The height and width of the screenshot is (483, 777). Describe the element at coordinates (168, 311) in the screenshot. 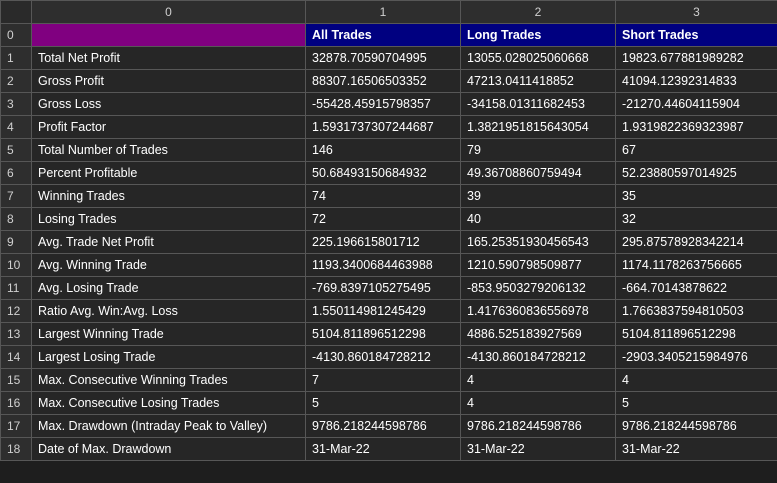

I see `table-cell: Ratio Avg. Win:Avg. Loss` at that location.